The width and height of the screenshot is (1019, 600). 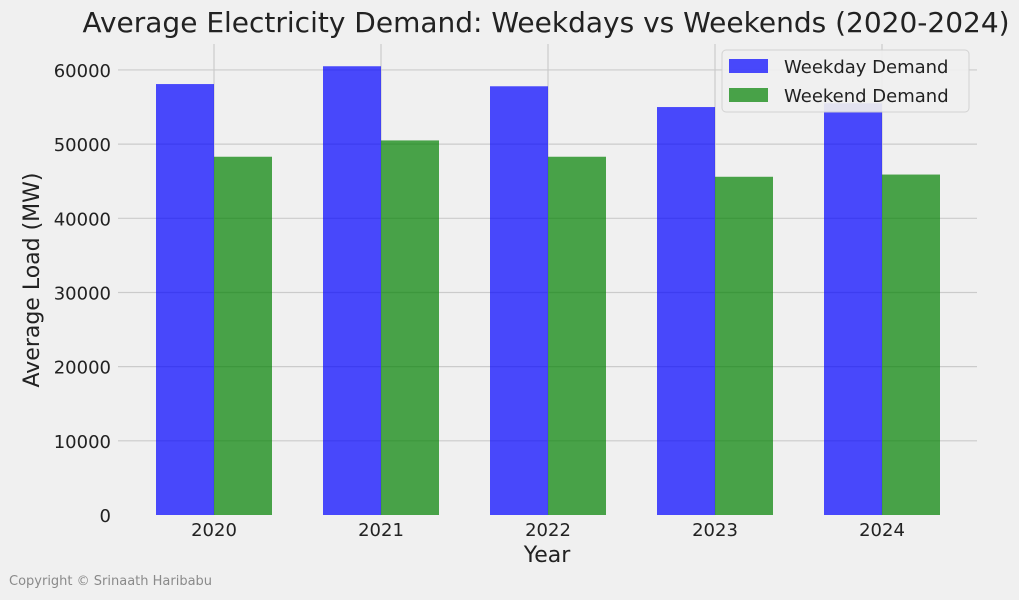 What do you see at coordinates (82, 368) in the screenshot?
I see `y-tick-label: 20000` at bounding box center [82, 368].